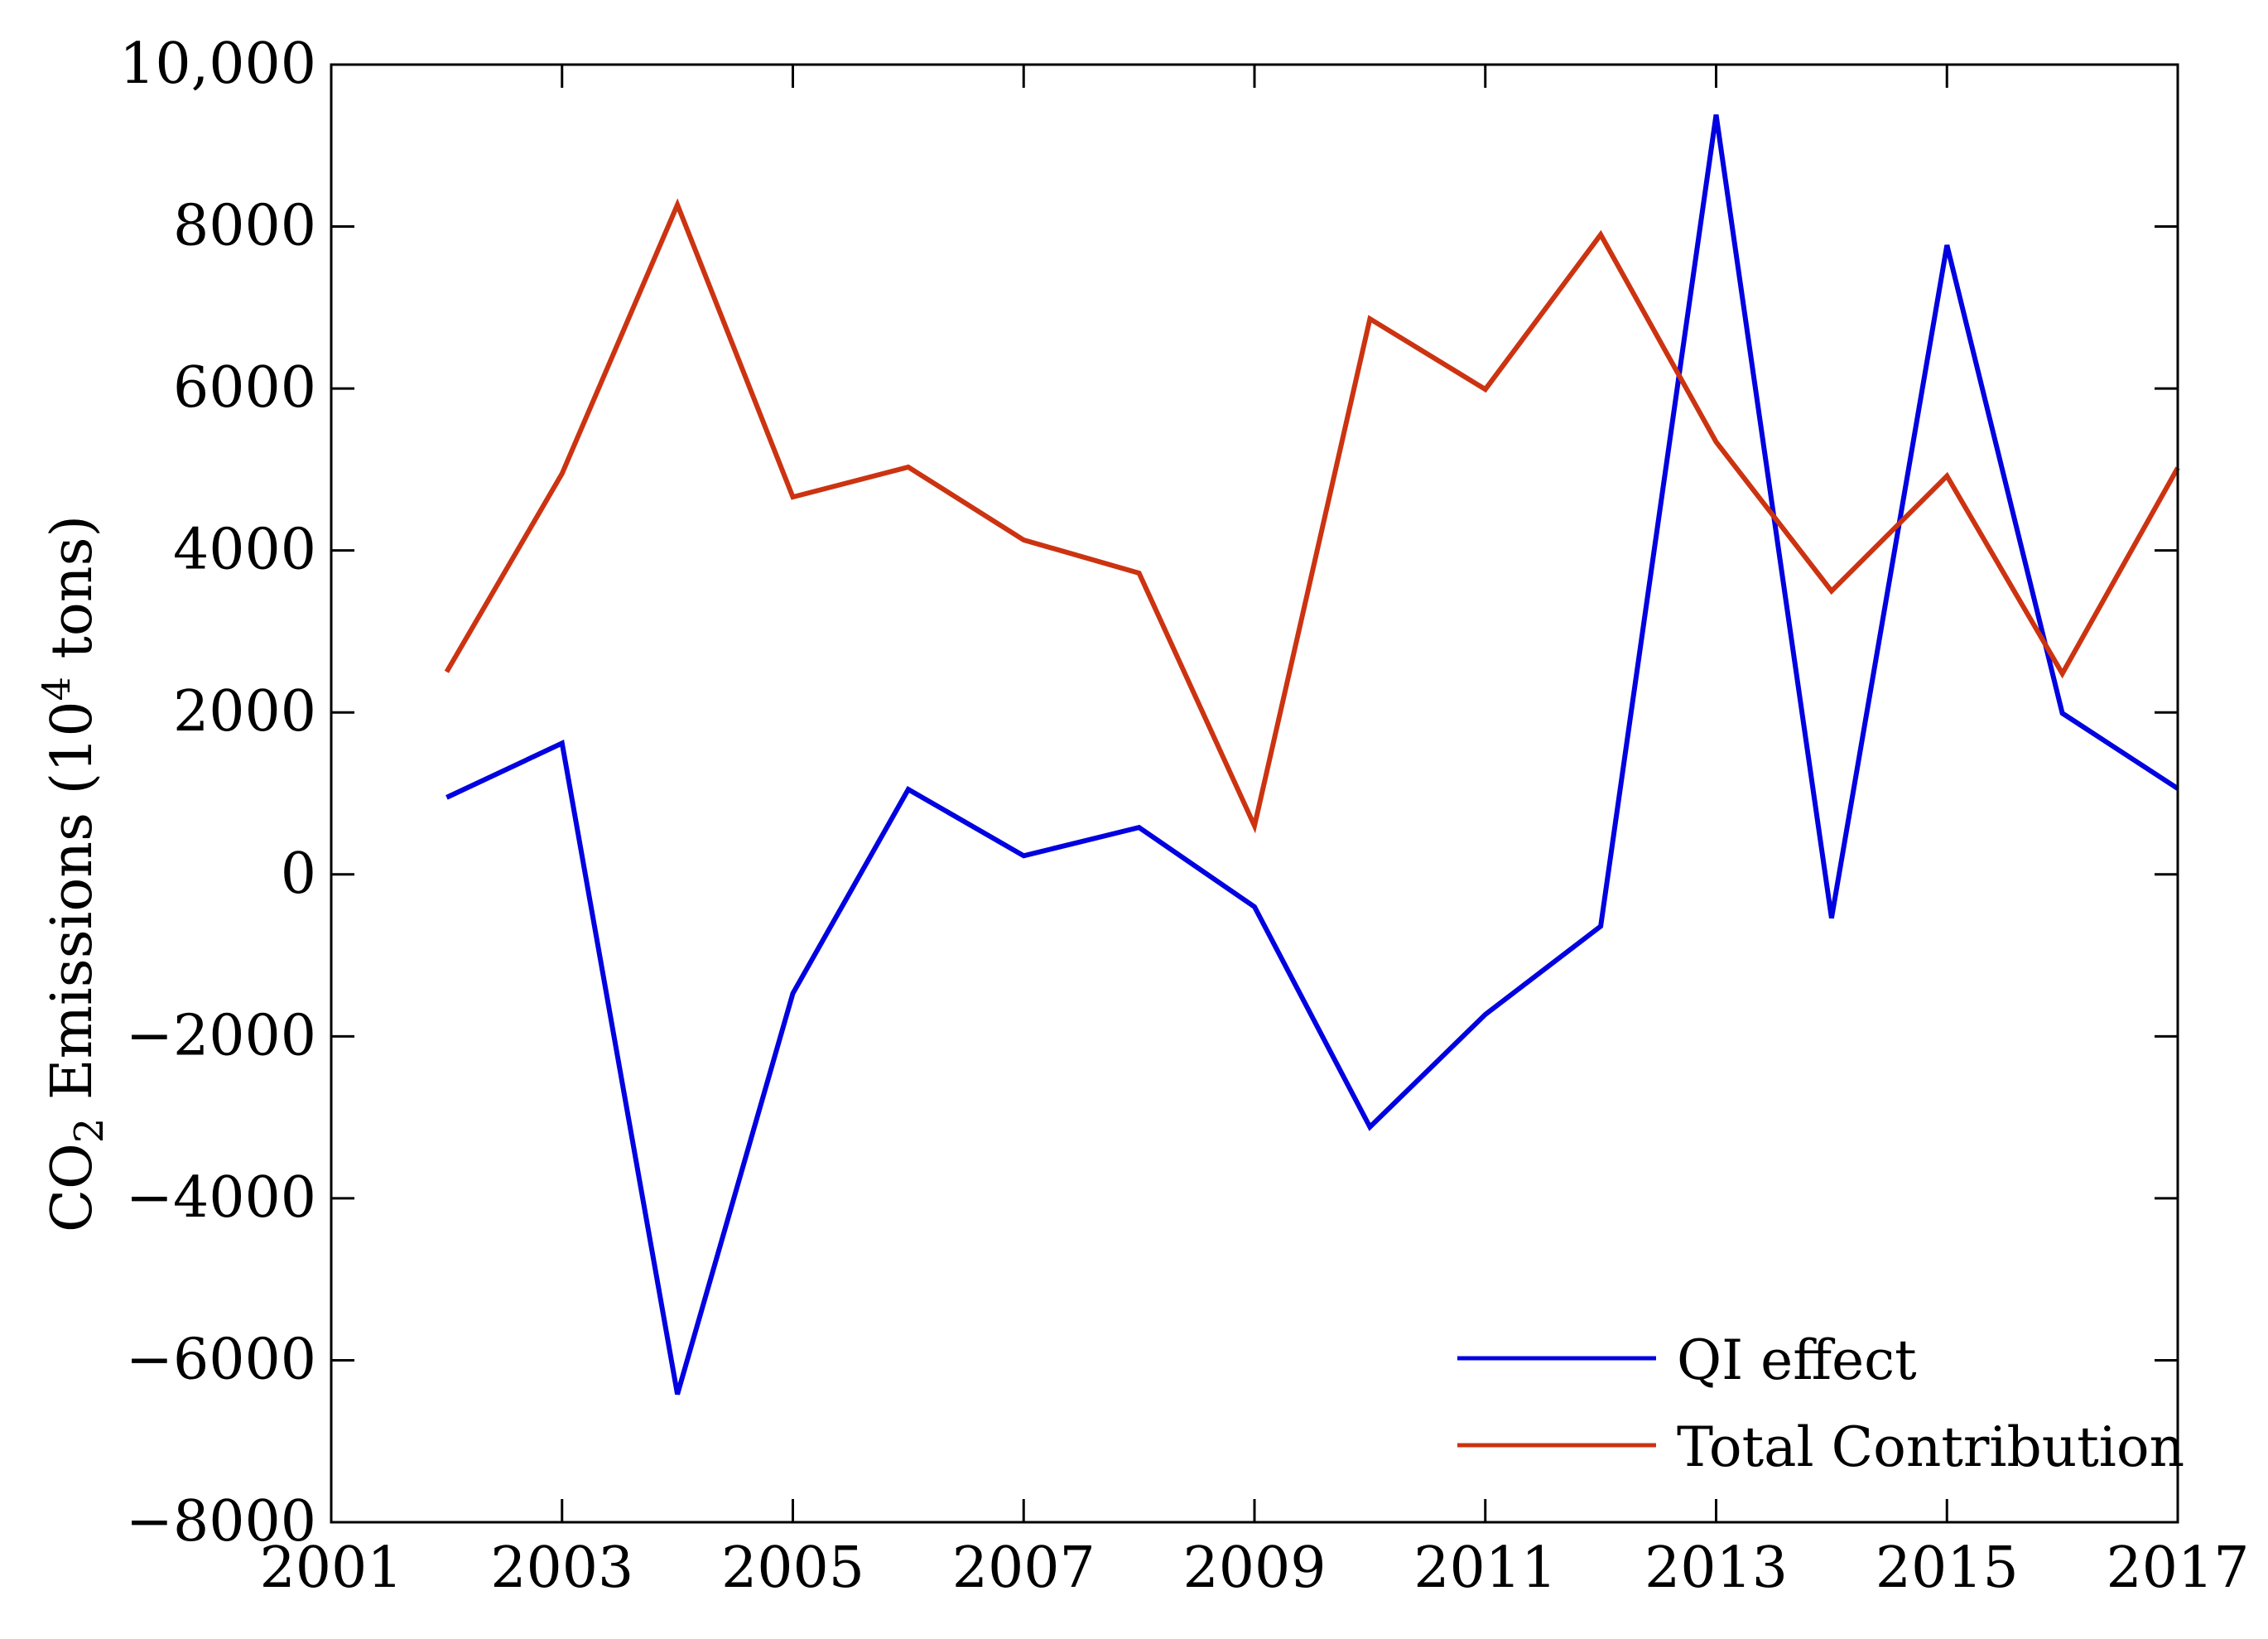  What do you see at coordinates (245, 388) in the screenshot?
I see `y-tick-label: 6000` at bounding box center [245, 388].